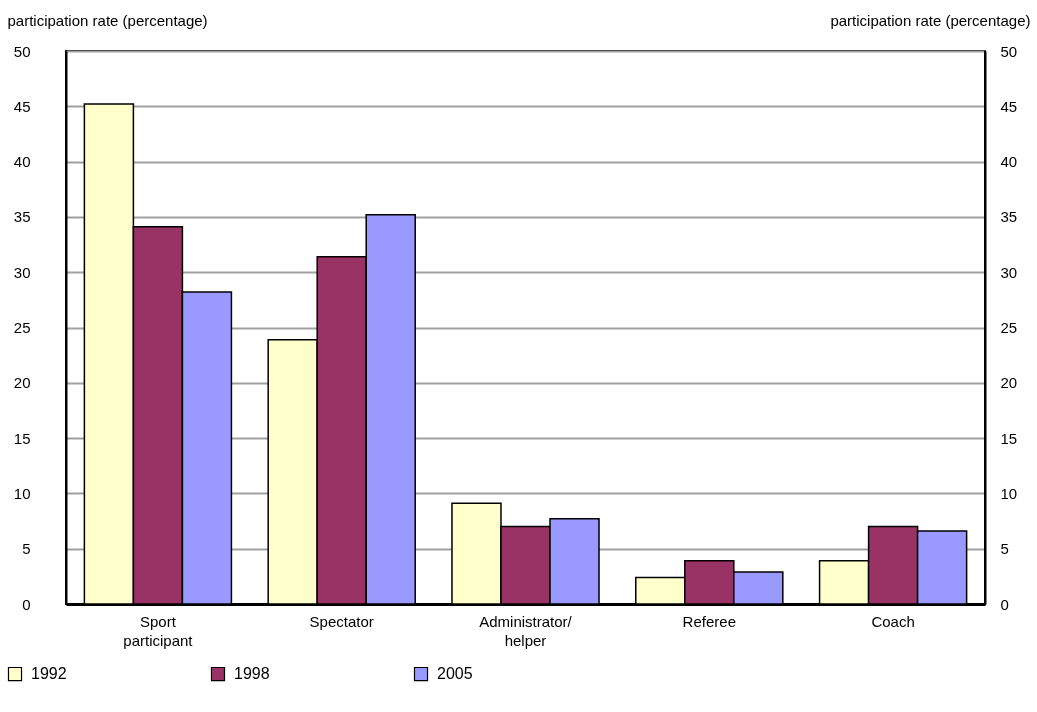 The height and width of the screenshot is (712, 1037). What do you see at coordinates (1009, 106) in the screenshot?
I see `y2-tick-label: 45` at bounding box center [1009, 106].